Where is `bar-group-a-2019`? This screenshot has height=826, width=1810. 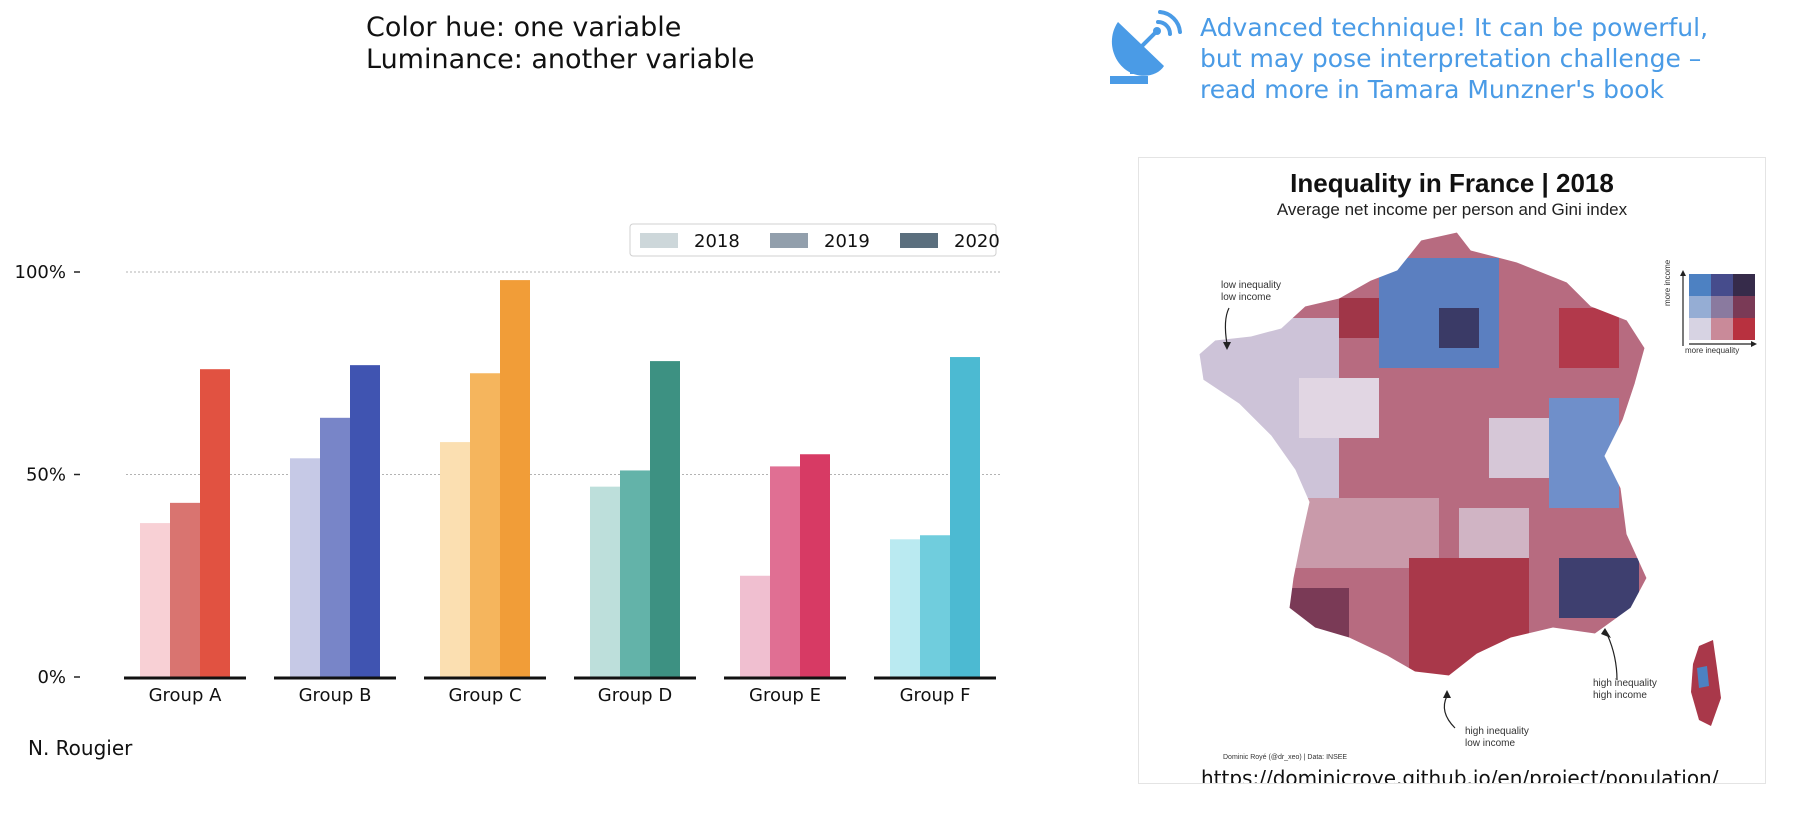 bar-group-a-2019 is located at coordinates (185, 589).